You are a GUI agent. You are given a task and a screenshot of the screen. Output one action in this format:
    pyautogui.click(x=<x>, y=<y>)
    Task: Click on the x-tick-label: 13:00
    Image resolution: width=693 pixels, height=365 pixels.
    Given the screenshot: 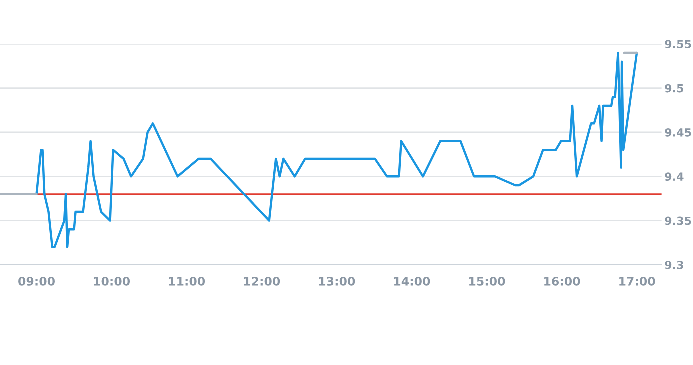 What is the action you would take?
    pyautogui.click(x=337, y=281)
    